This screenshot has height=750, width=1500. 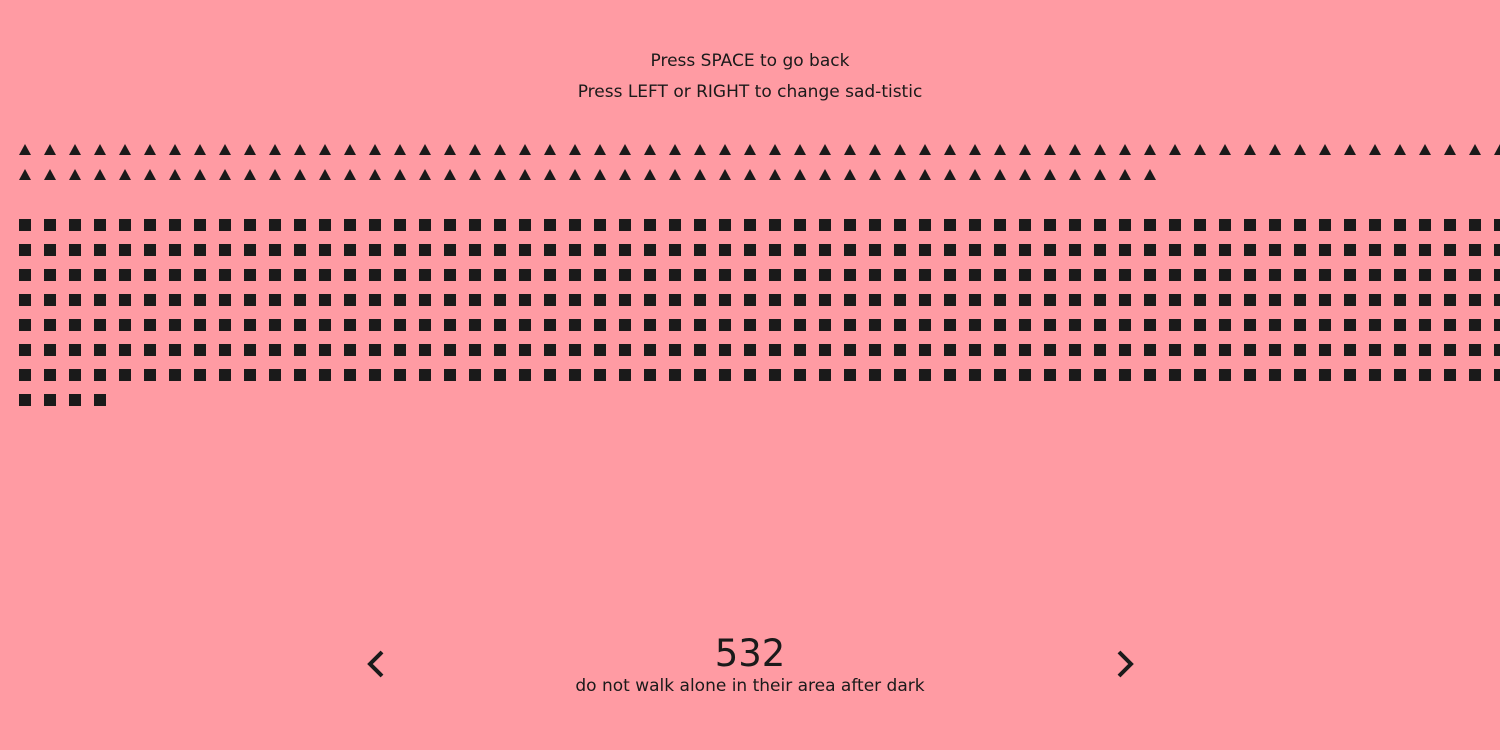 What do you see at coordinates (750, 92) in the screenshot?
I see `instruction-change-statistic: Press LEFT or RIGHT to change sad-tistic` at bounding box center [750, 92].